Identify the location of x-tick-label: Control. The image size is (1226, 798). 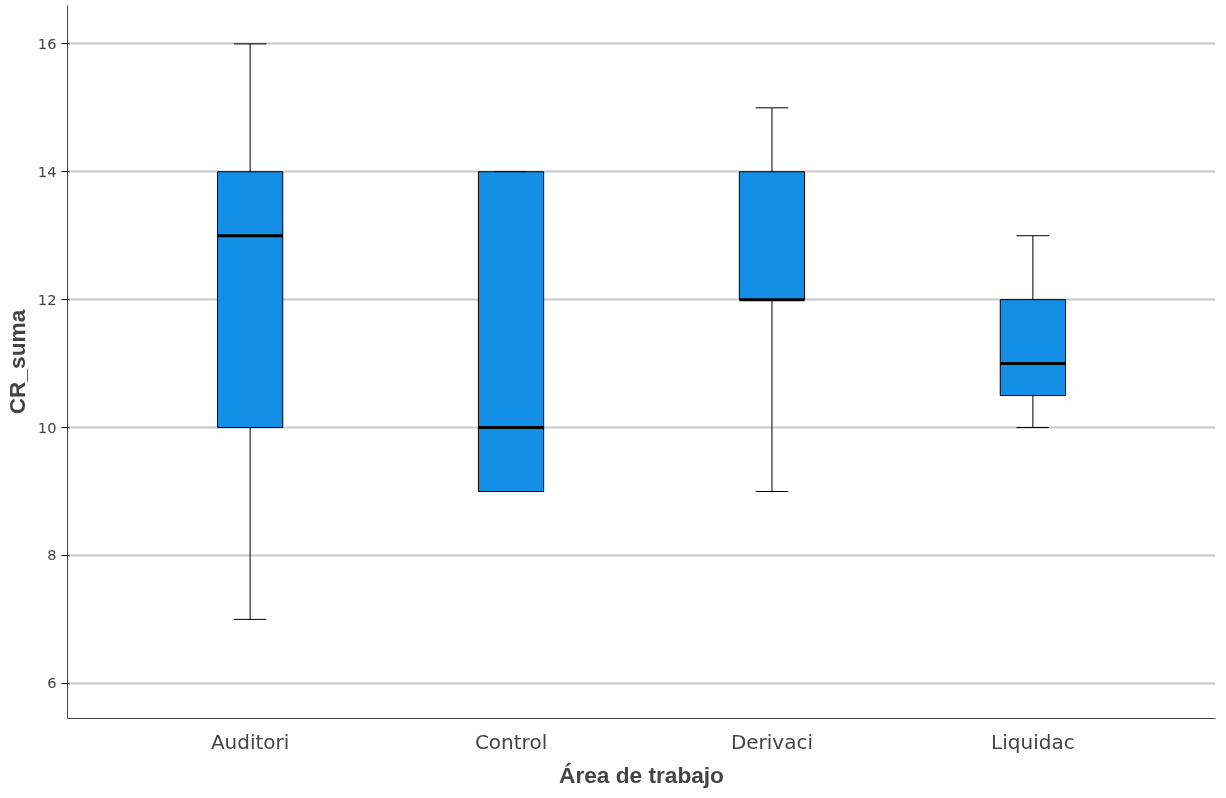
(511, 741).